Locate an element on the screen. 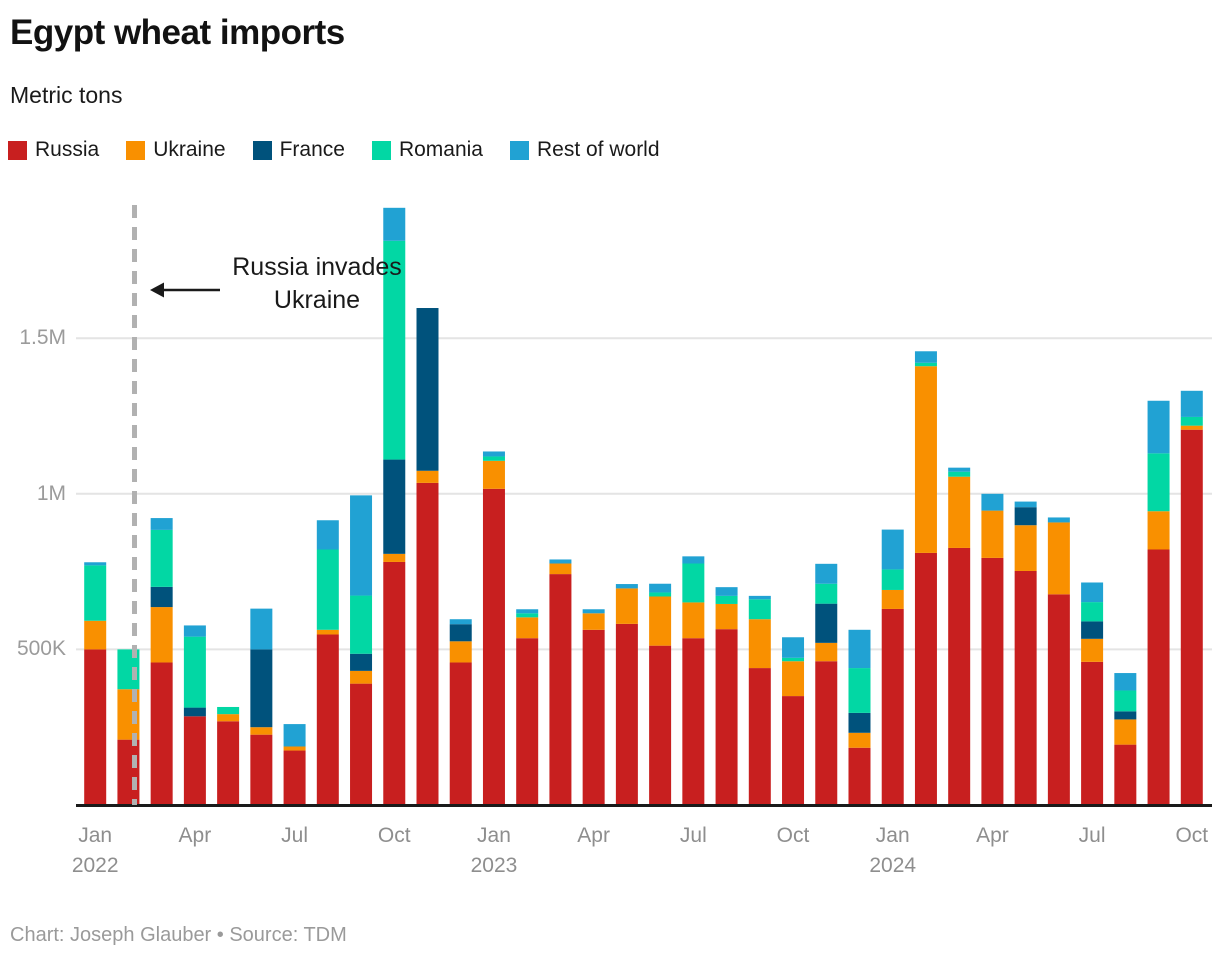 The image size is (1220, 962). chart-footer: Chart: Joseph Glauber • Source: TDM is located at coordinates (178, 935).